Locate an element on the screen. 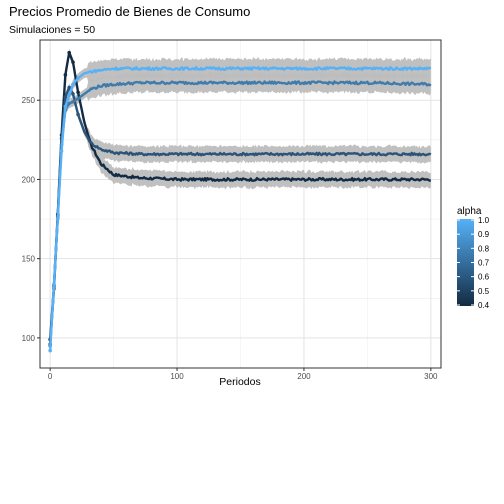 This screenshot has width=504, height=504. legend-tick-label: 1.0 is located at coordinates (484, 220).